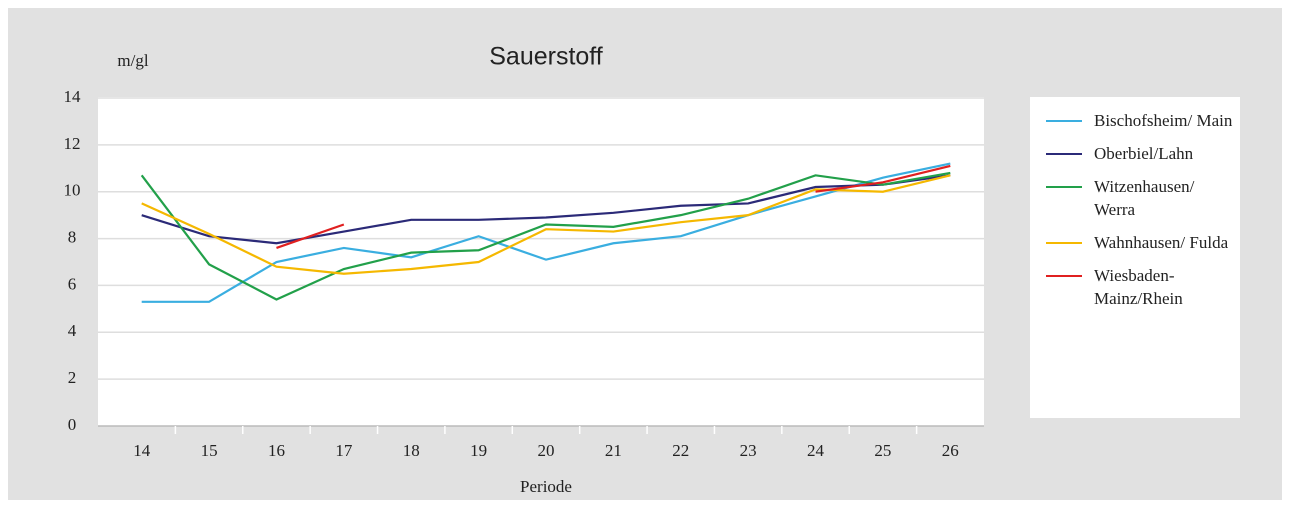  Describe the element at coordinates (950, 450) in the screenshot. I see `x-tick-label: 26` at that location.